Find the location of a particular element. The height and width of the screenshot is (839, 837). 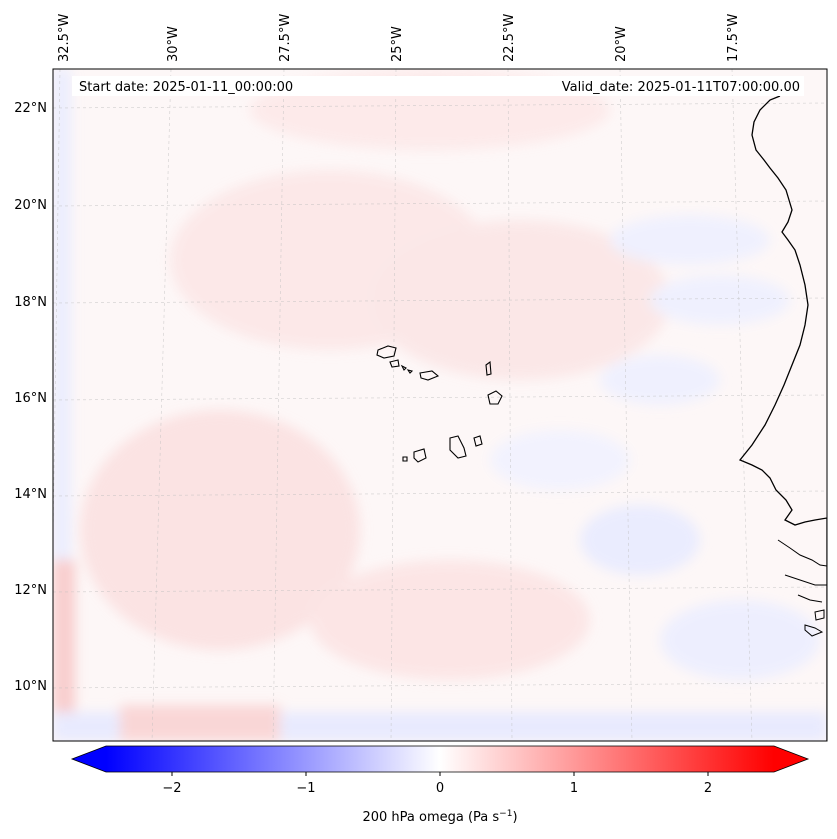

lon-label: 30°W is located at coordinates (173, 44).